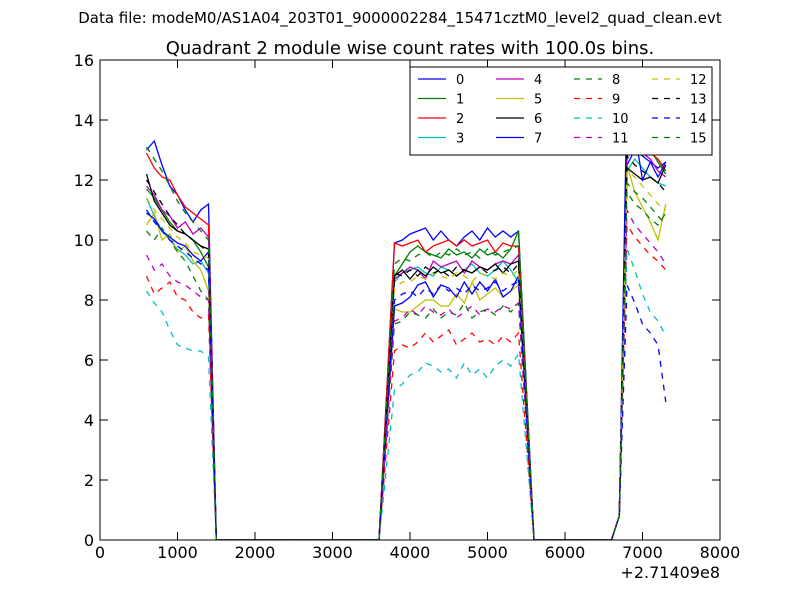 This screenshot has height=600, width=800. Describe the element at coordinates (84, 120) in the screenshot. I see `y-tick-label: 14` at that location.